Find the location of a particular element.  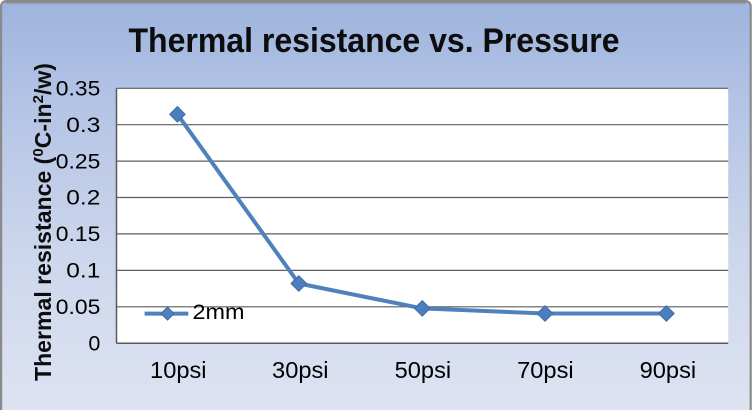

svg-text: 0.35 is located at coordinates (78, 89).